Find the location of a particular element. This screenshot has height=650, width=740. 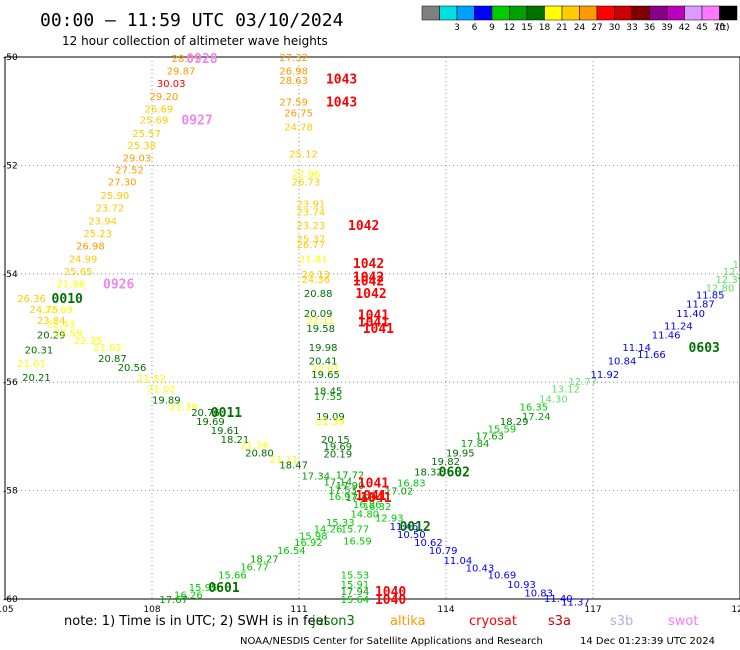

wave-height-label: 26.69 is located at coordinates (159, 109).